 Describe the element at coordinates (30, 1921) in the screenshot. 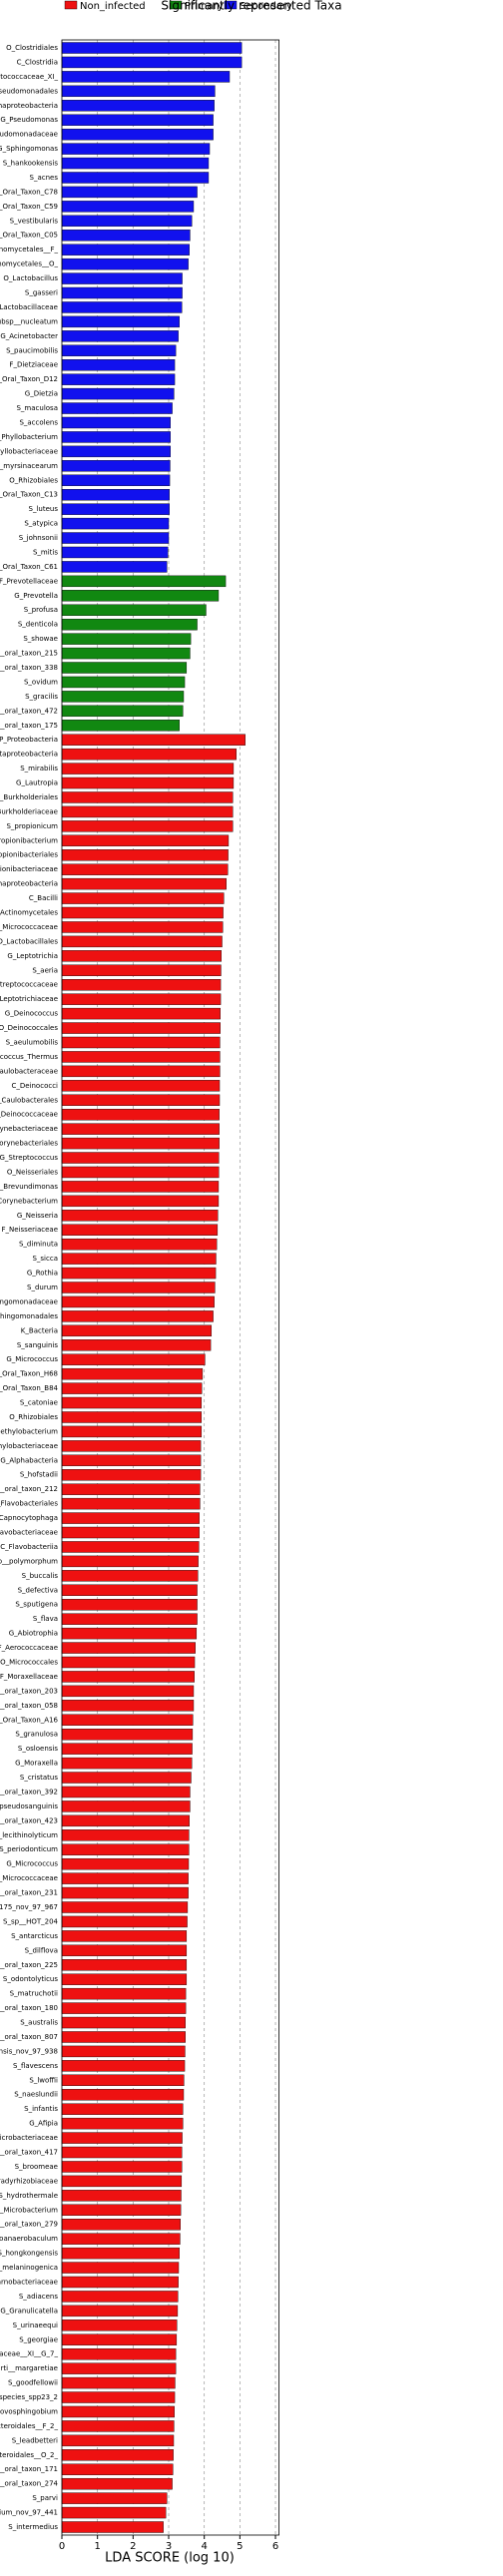

I see `category-label: S_sp__HOT_204` at that location.